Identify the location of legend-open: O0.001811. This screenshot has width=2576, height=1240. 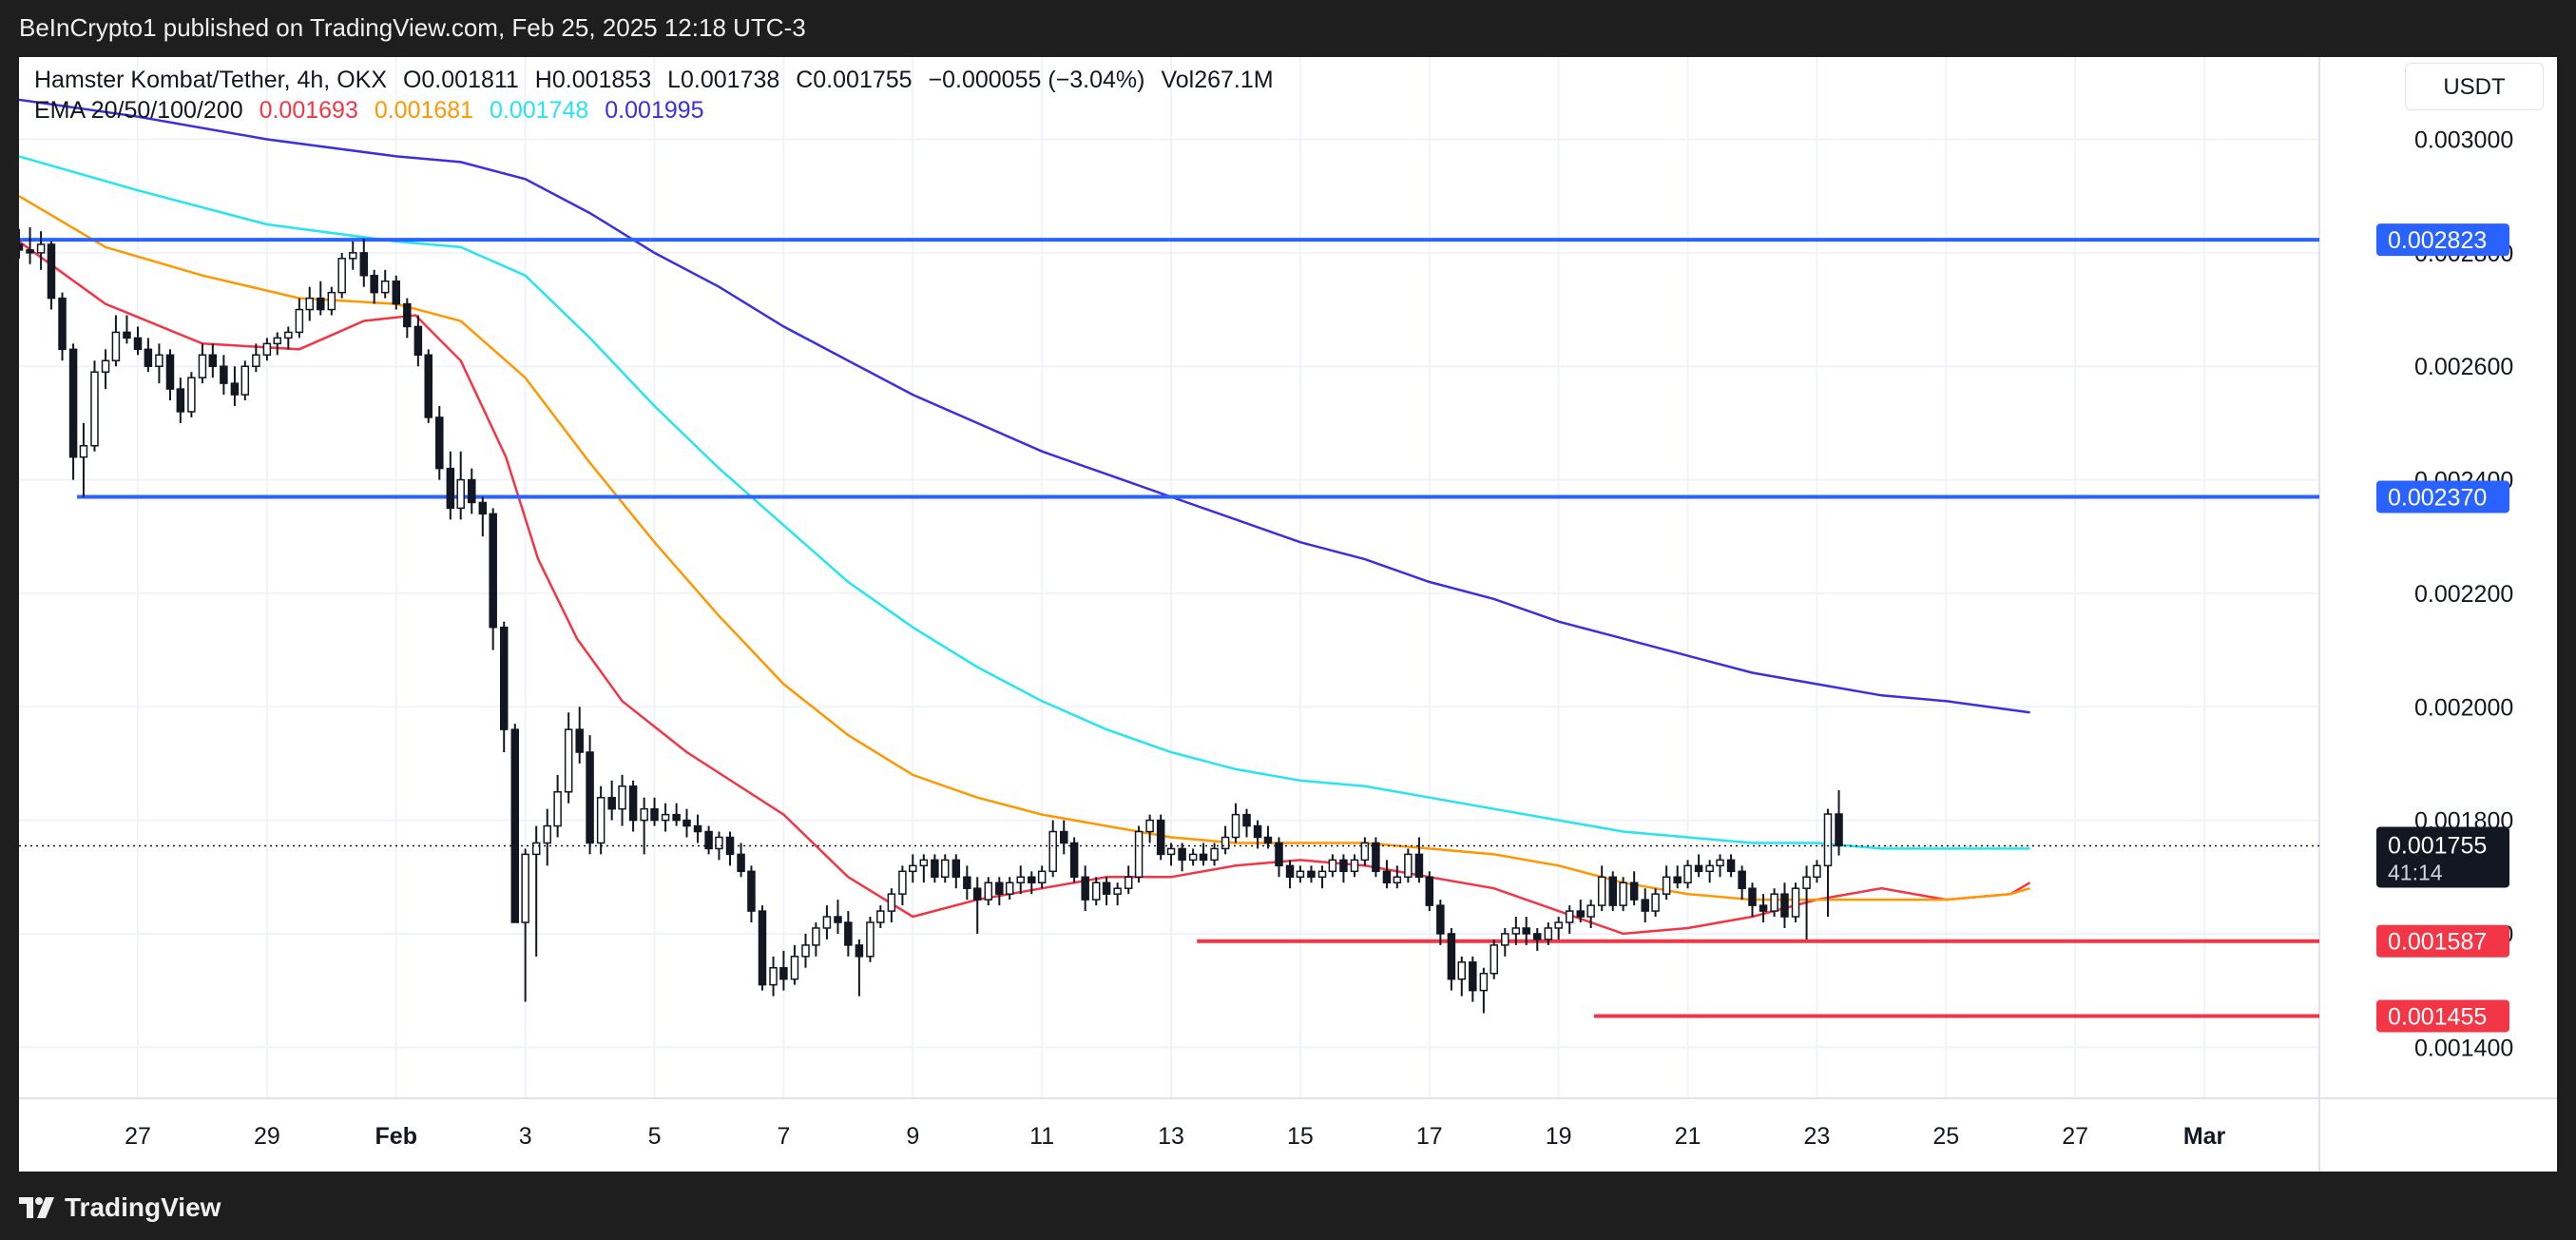
(460, 80).